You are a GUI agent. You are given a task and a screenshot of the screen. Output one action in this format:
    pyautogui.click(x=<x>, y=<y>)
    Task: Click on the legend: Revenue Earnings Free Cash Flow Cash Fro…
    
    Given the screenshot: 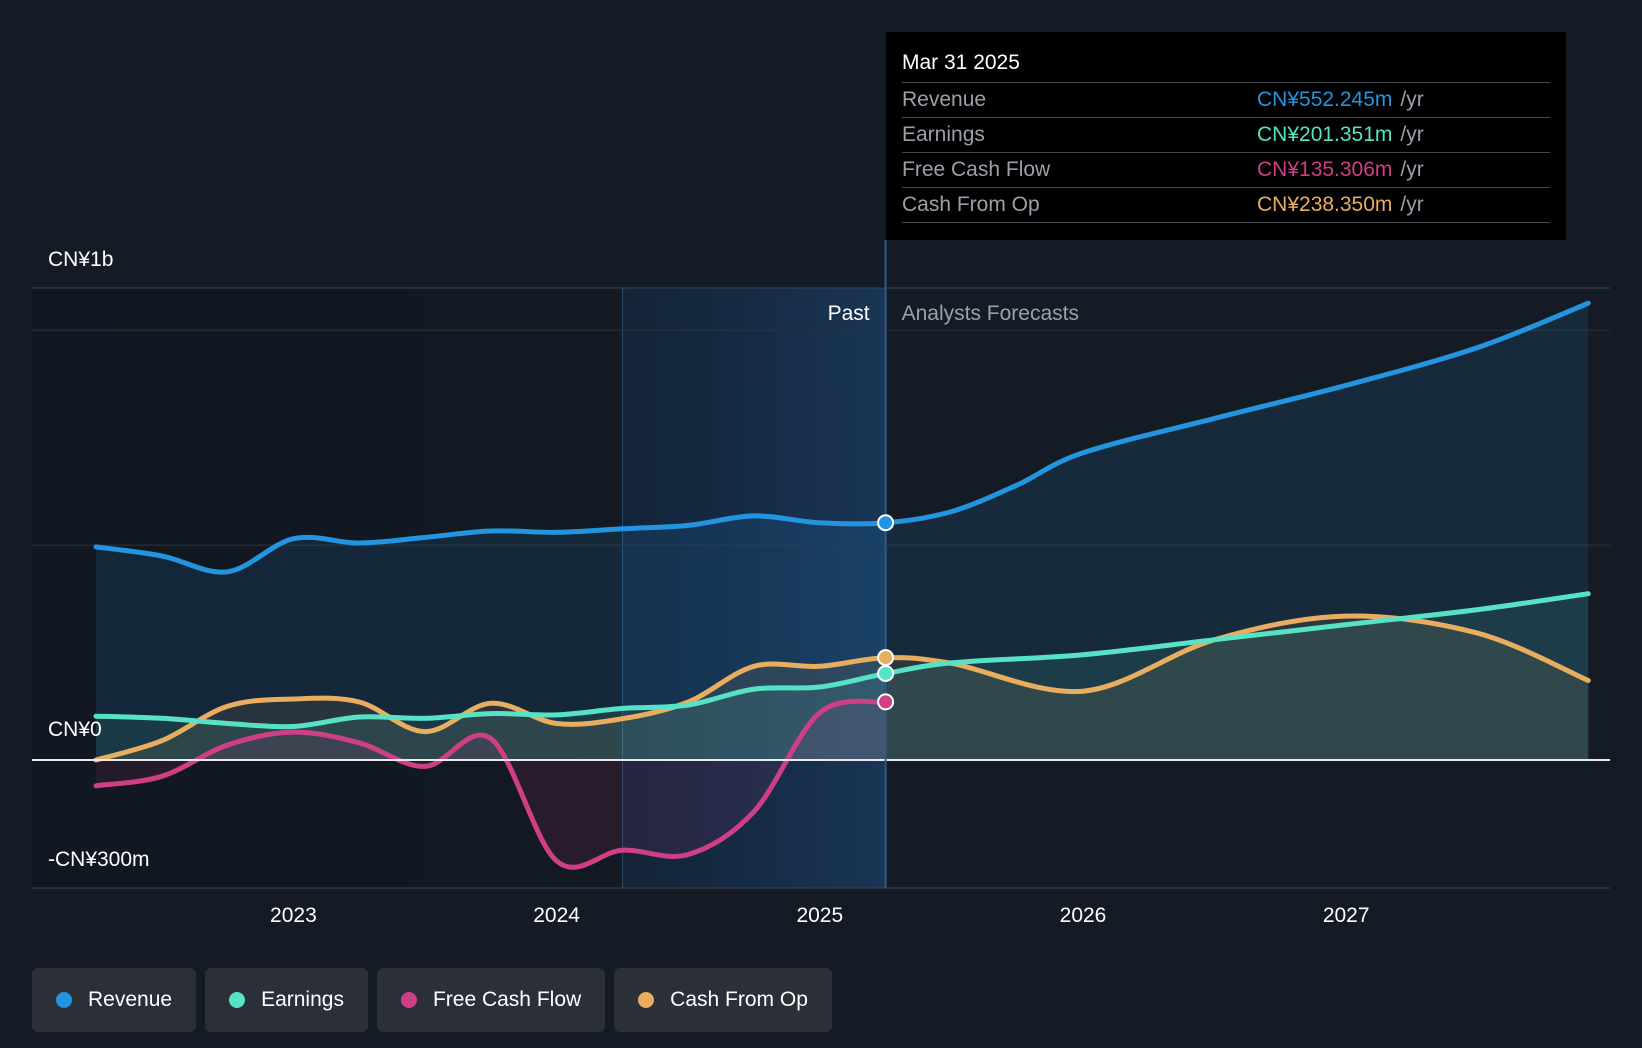 What is the action you would take?
    pyautogui.click(x=432, y=1000)
    